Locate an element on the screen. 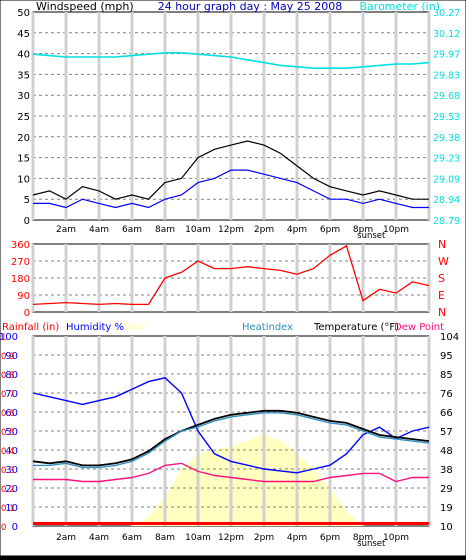 The height and width of the screenshot is (560, 466). direction-letter: N is located at coordinates (442, 244).